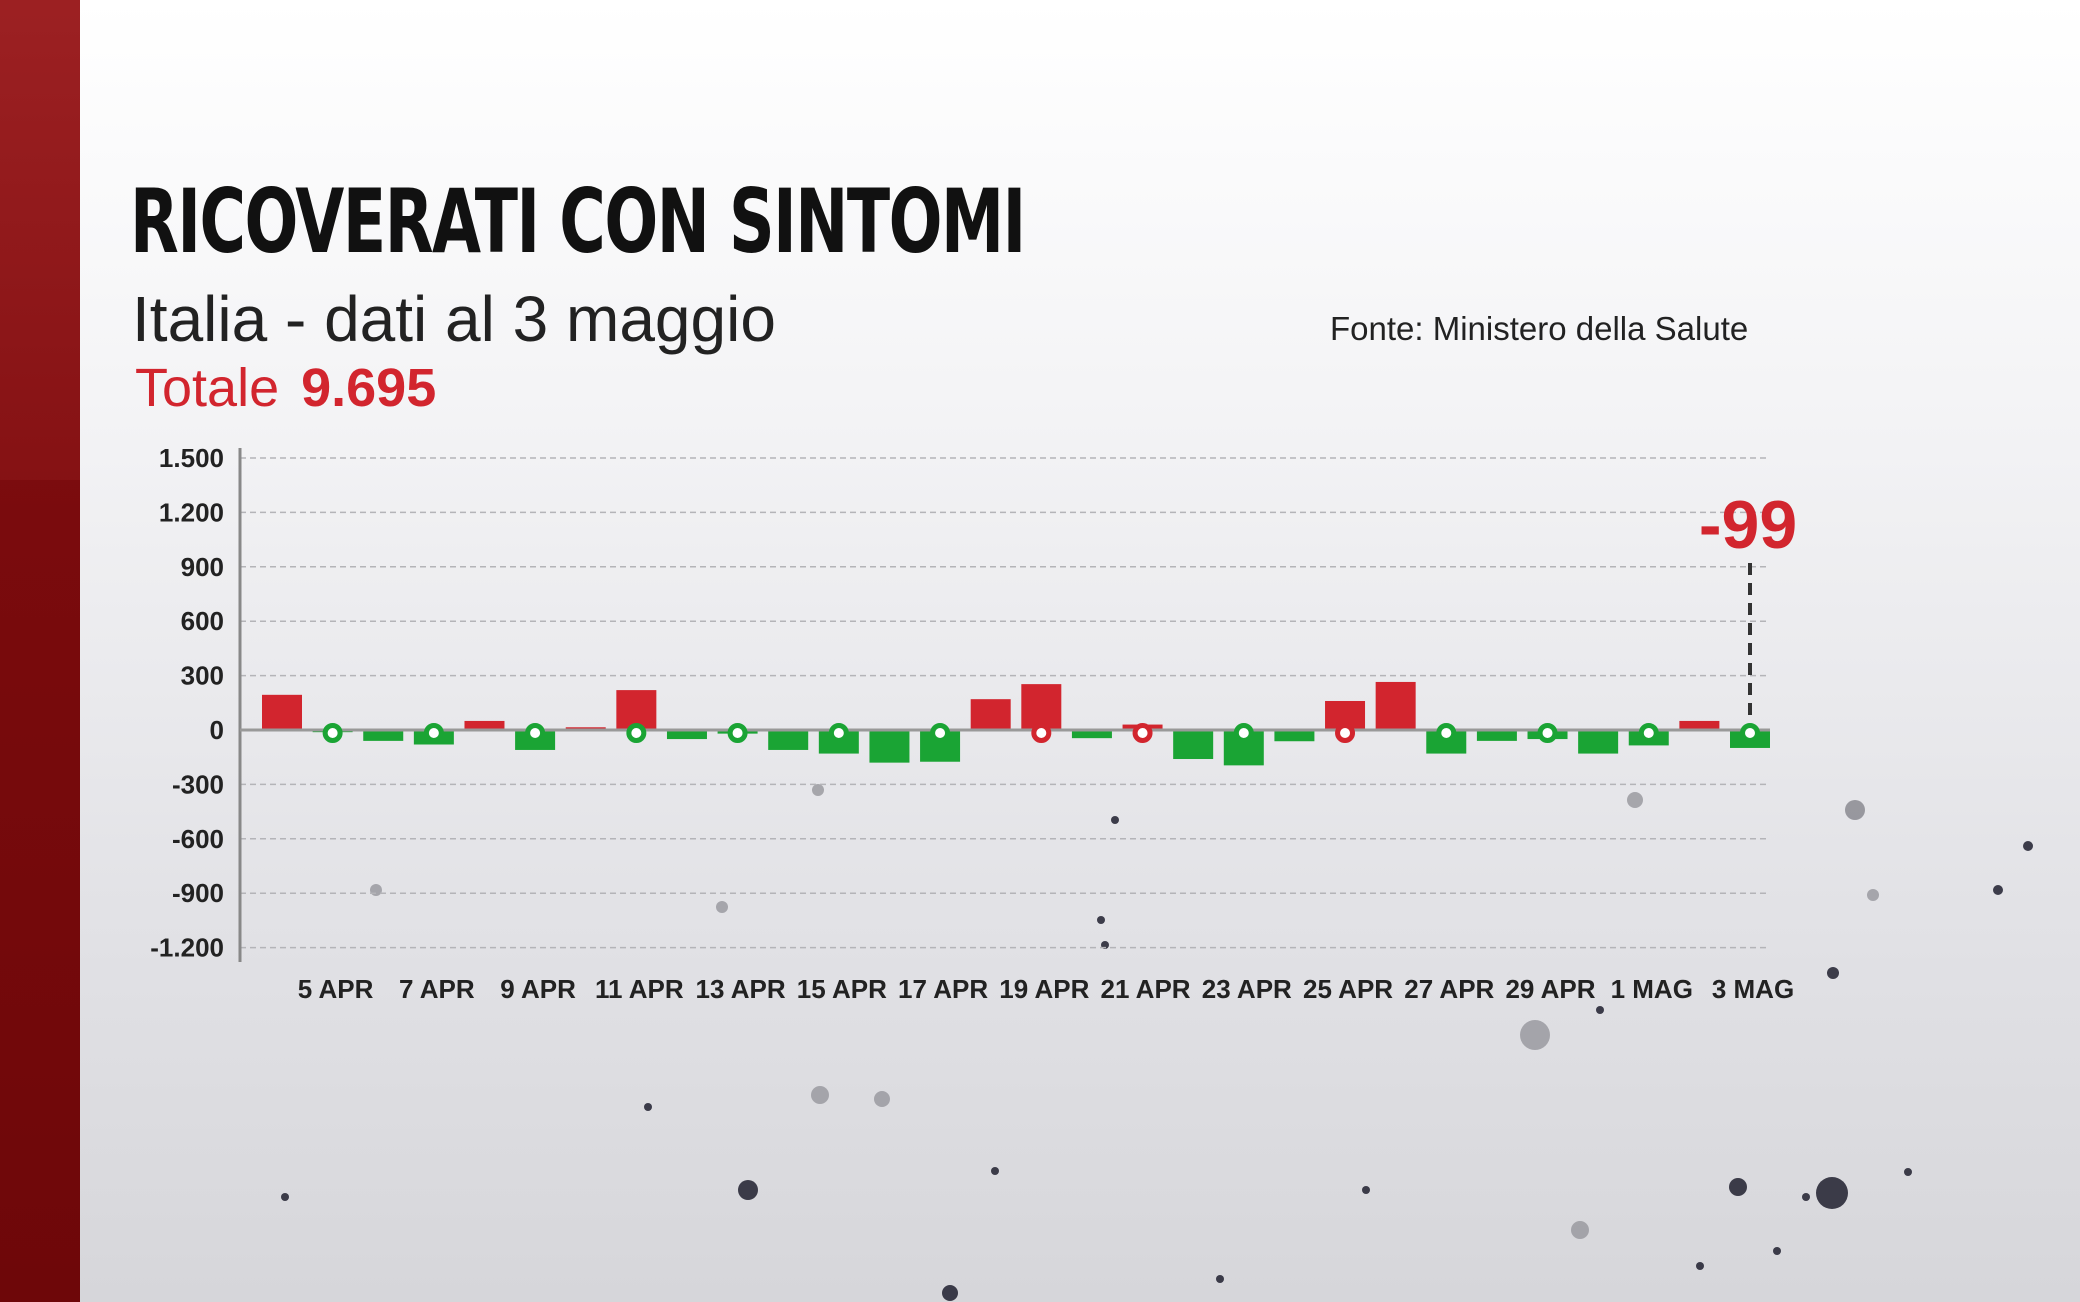 The image size is (2080, 1302). I want to click on total-summary: Totale 9.695, so click(285, 388).